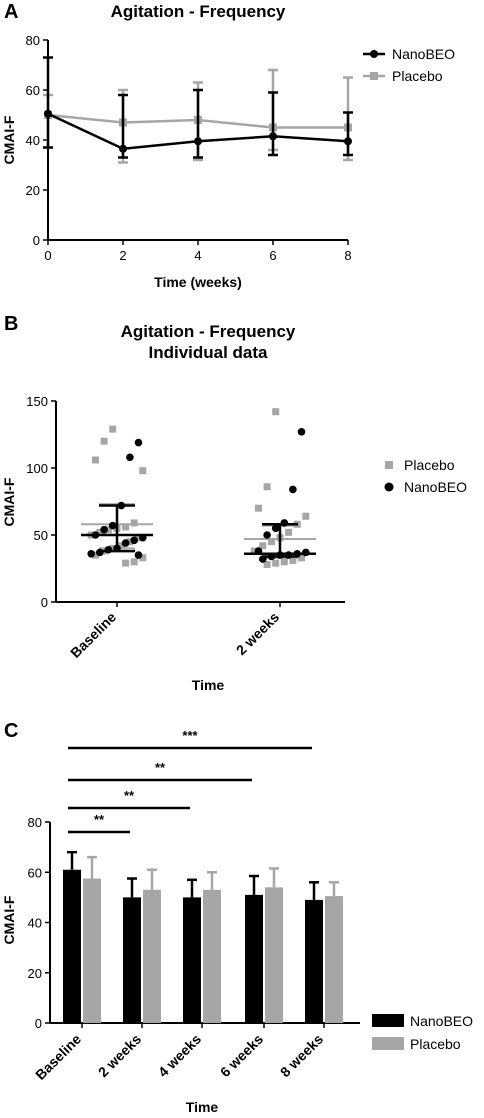  Describe the element at coordinates (37, 401) in the screenshot. I see `y-tick-label: 150` at that location.